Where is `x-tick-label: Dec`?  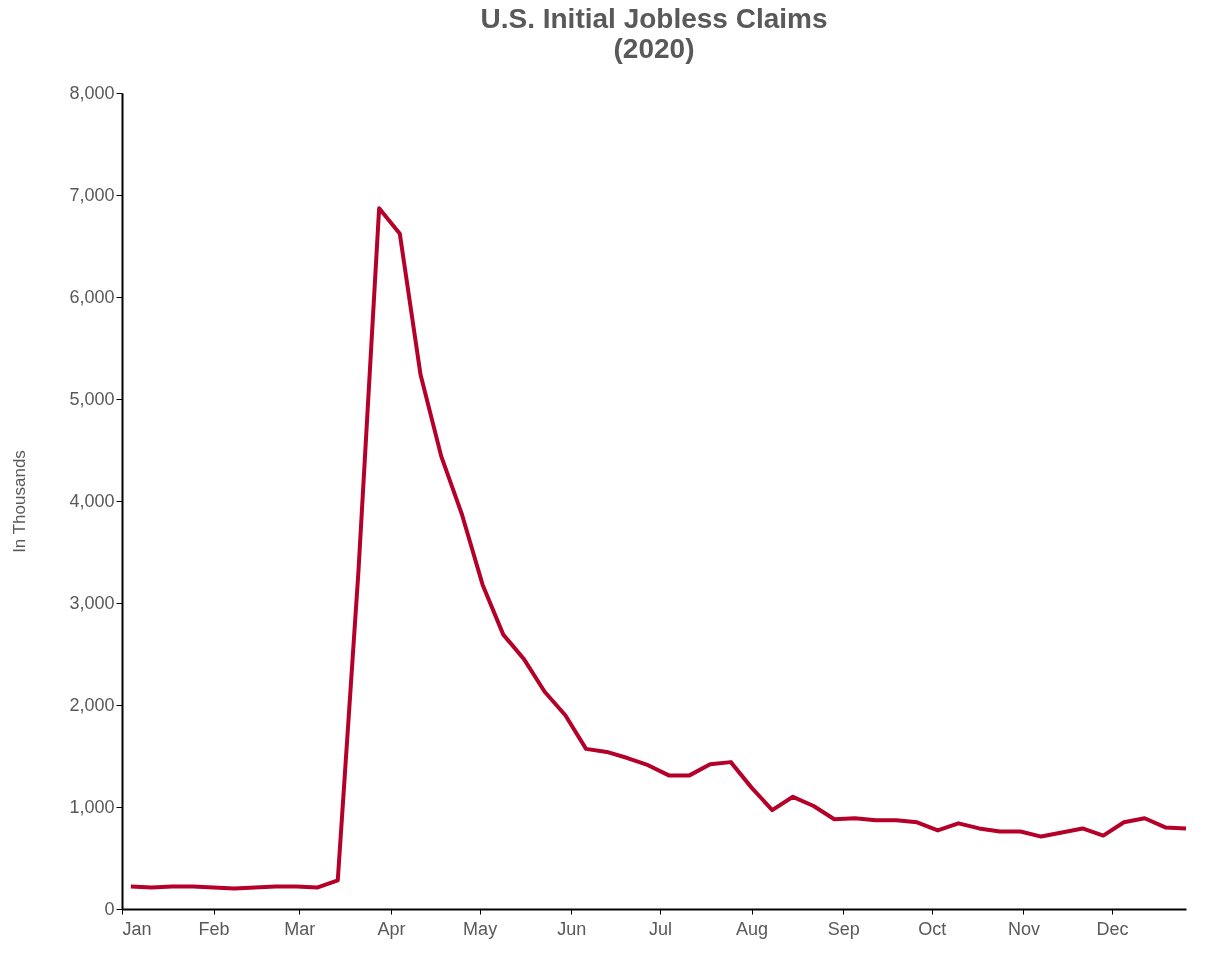
x-tick-label: Dec is located at coordinates (1112, 928).